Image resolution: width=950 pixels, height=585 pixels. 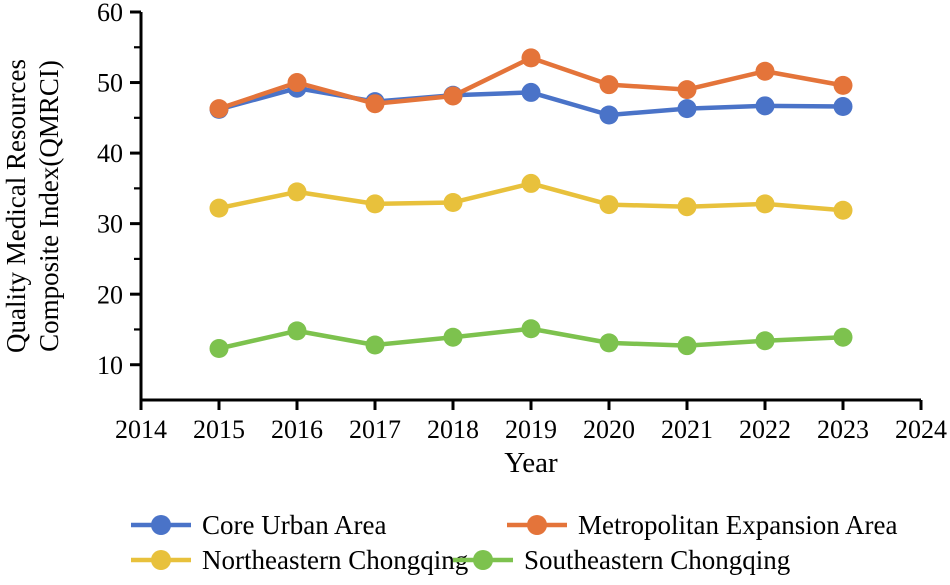 What do you see at coordinates (16, 206) in the screenshot?
I see `y-axis-title-line1: Quality Medical Resources` at bounding box center [16, 206].